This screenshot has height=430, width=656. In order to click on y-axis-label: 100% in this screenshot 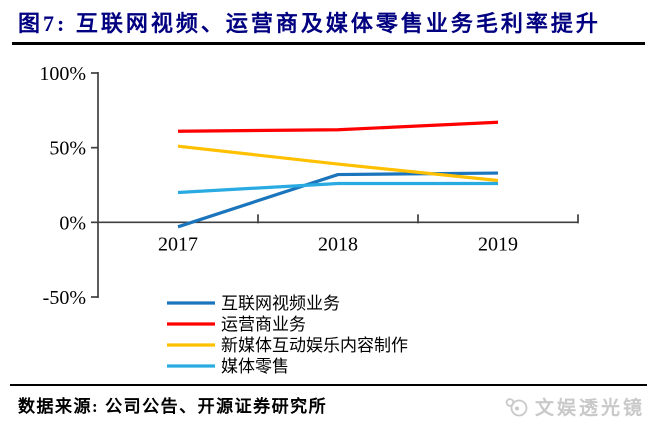, I will do `click(62, 74)`.